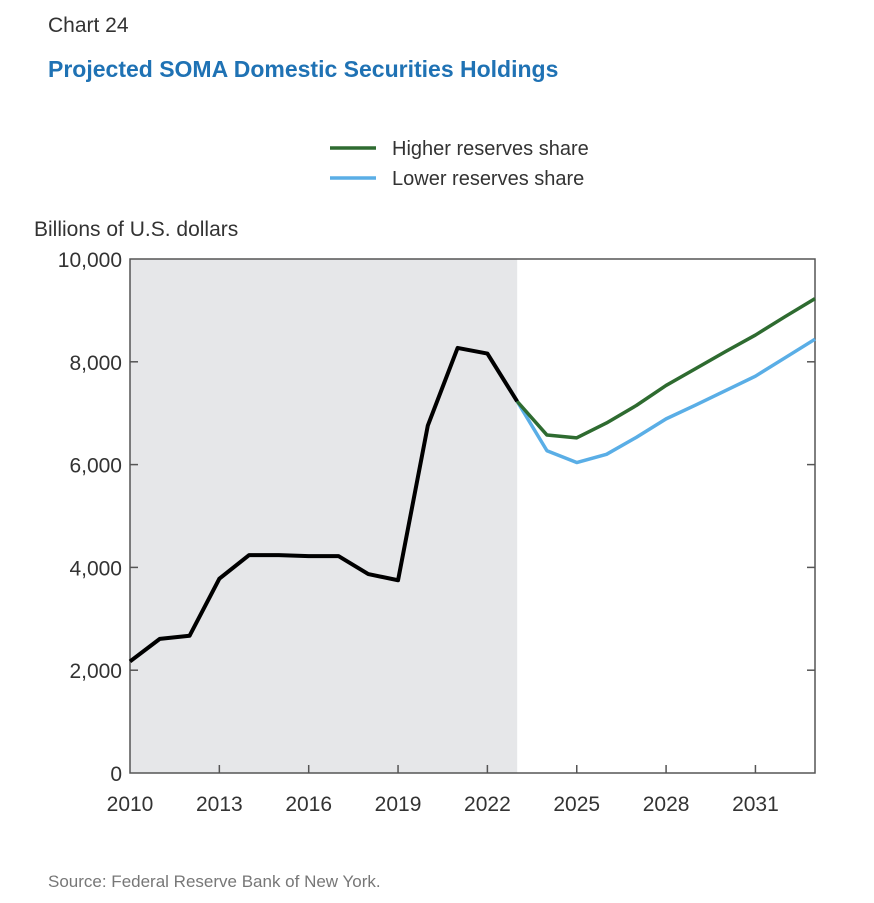 This screenshot has width=874, height=903. I want to click on x-tick-label: 2013, so click(219, 804).